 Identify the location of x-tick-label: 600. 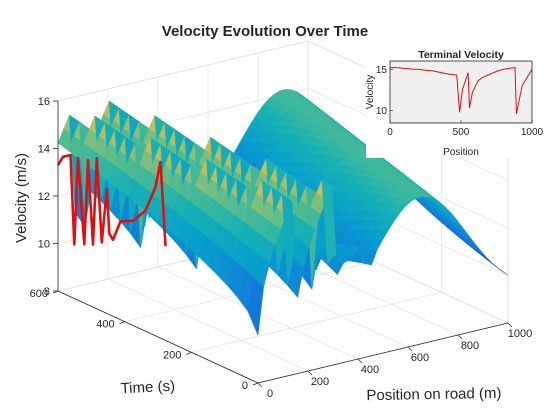
(420, 358).